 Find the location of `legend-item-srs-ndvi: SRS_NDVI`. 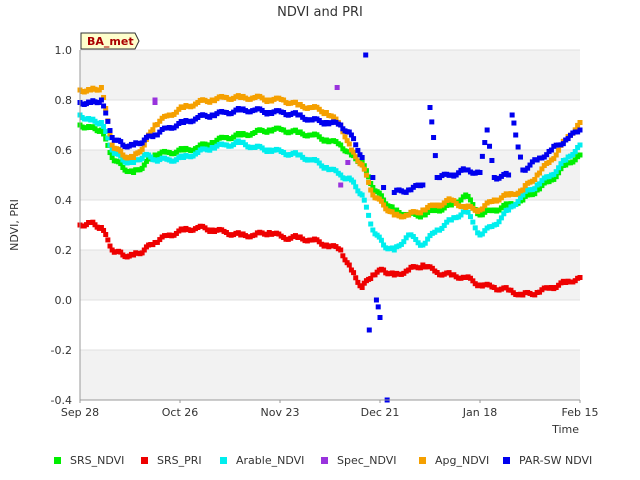

legend-item-srs-ndvi: SRS_NDVI is located at coordinates (89, 460).